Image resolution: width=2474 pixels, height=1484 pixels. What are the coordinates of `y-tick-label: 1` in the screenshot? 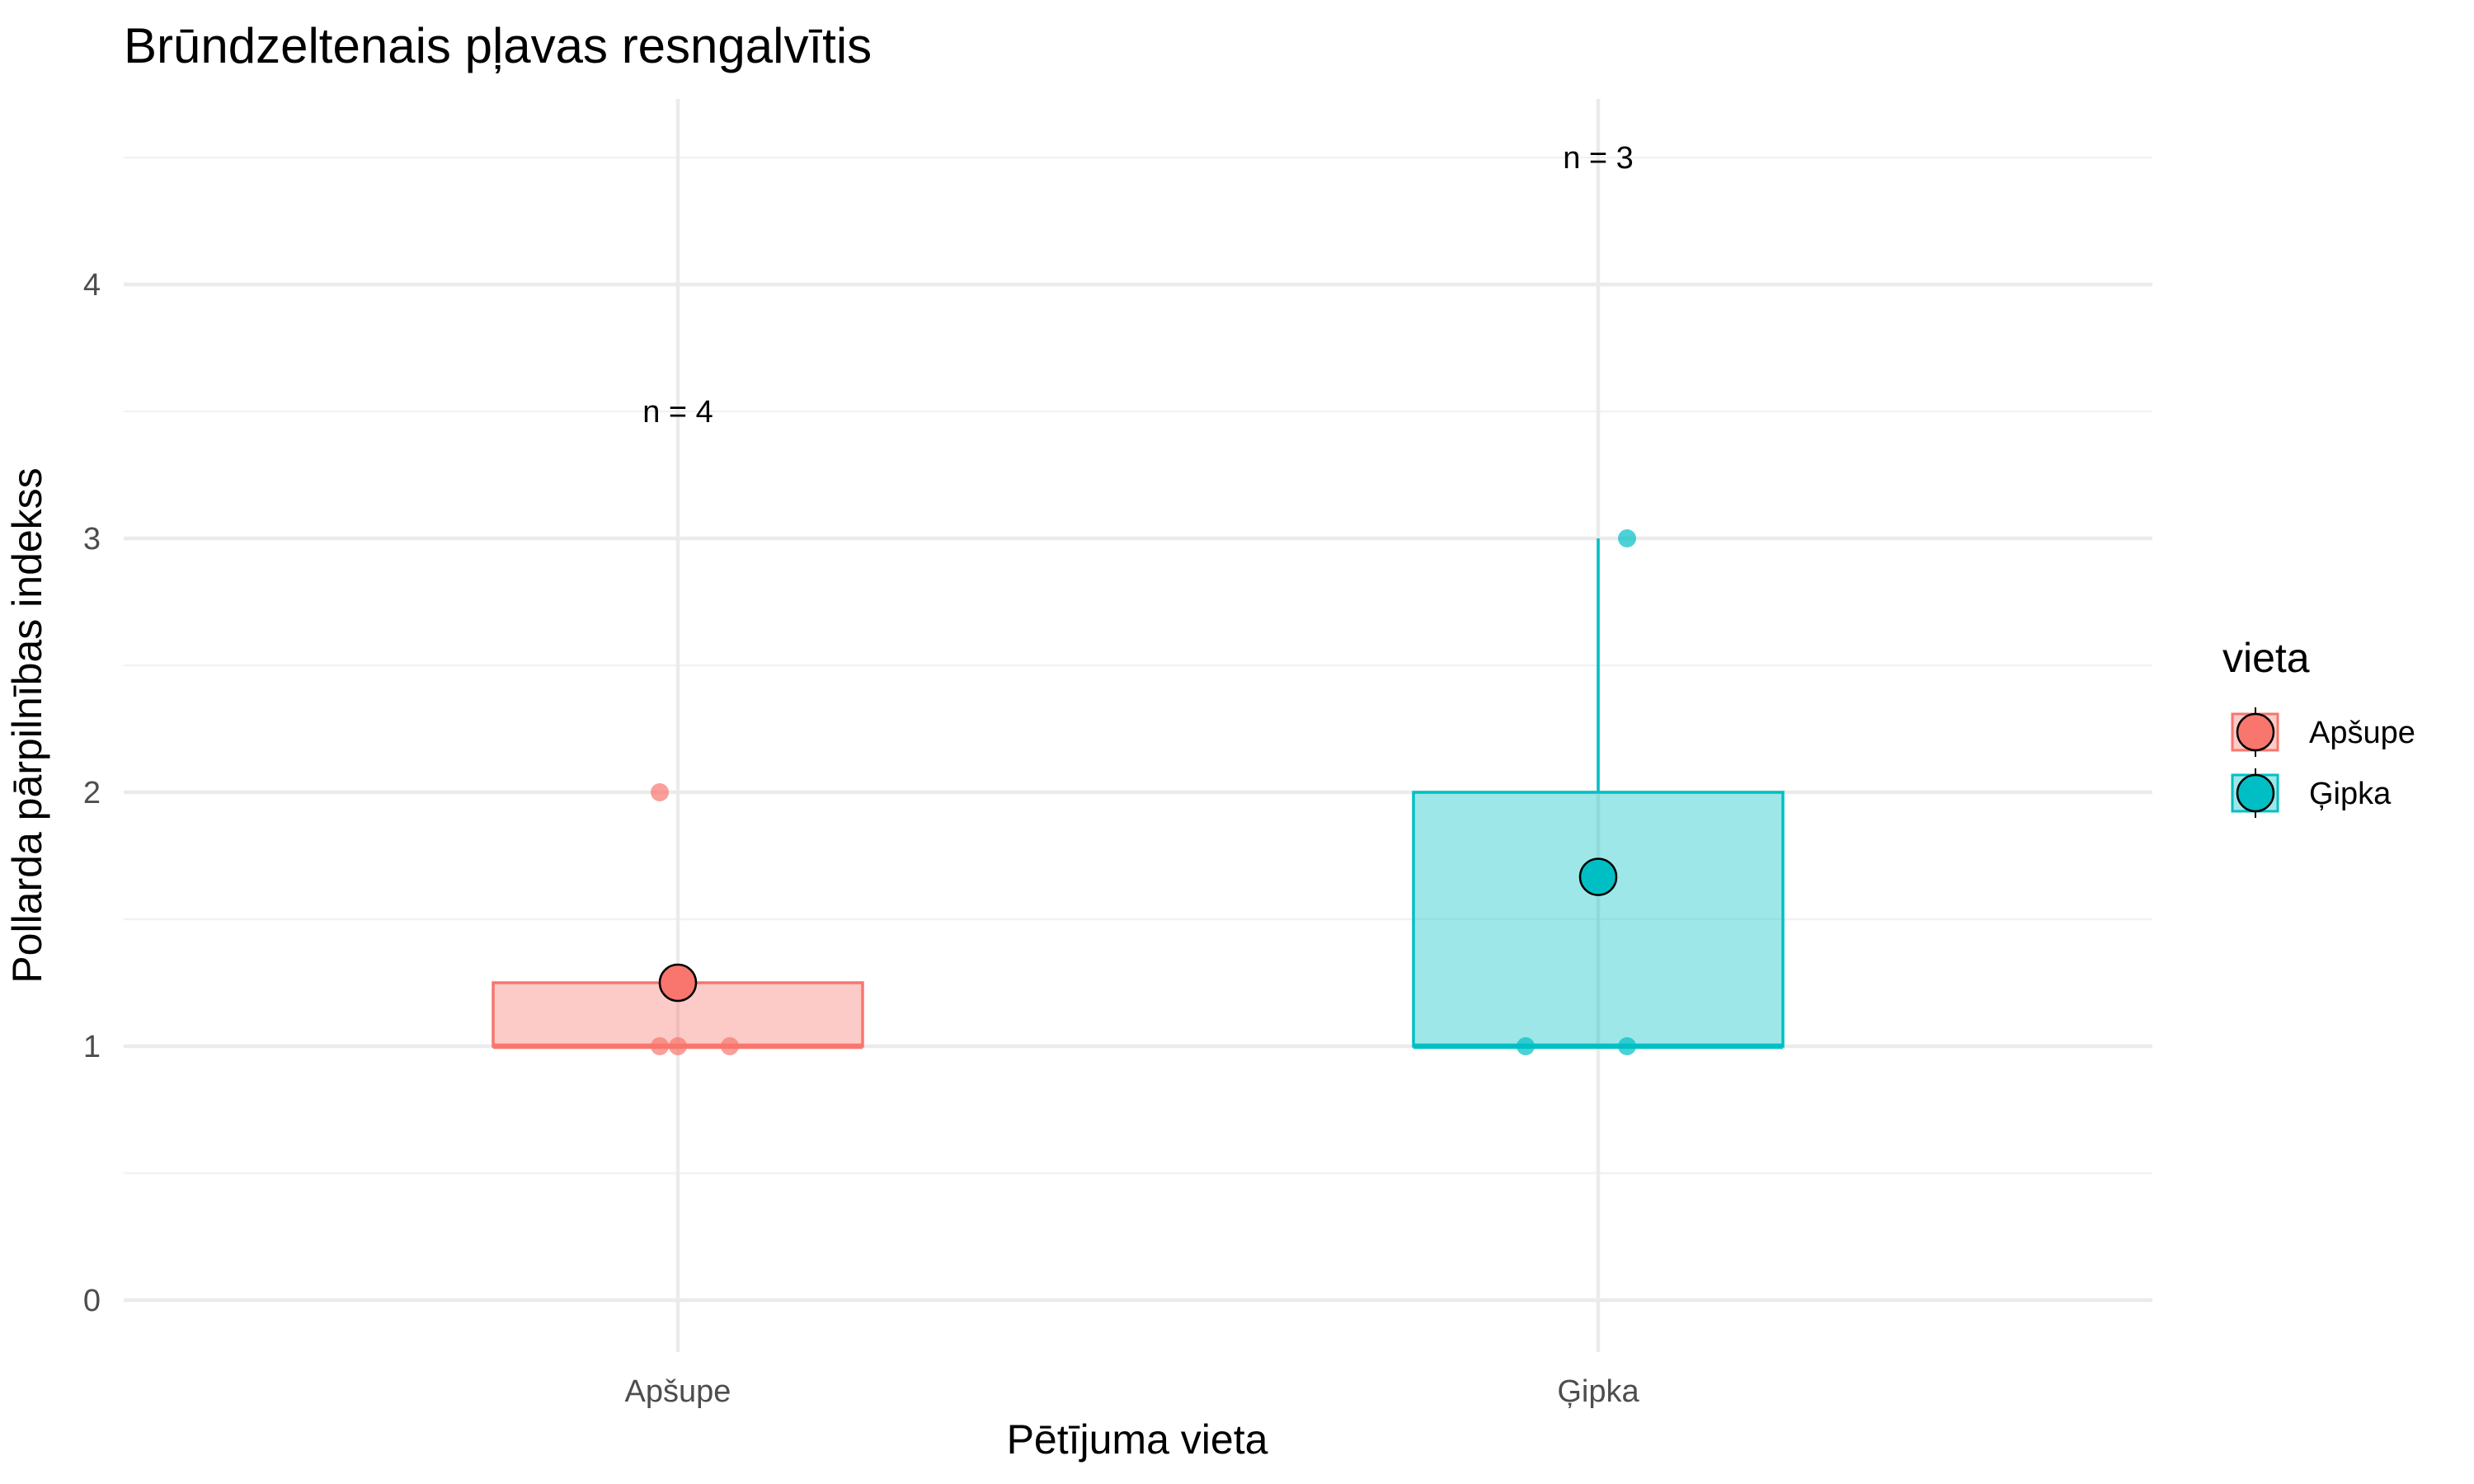 It's located at (92, 1047).